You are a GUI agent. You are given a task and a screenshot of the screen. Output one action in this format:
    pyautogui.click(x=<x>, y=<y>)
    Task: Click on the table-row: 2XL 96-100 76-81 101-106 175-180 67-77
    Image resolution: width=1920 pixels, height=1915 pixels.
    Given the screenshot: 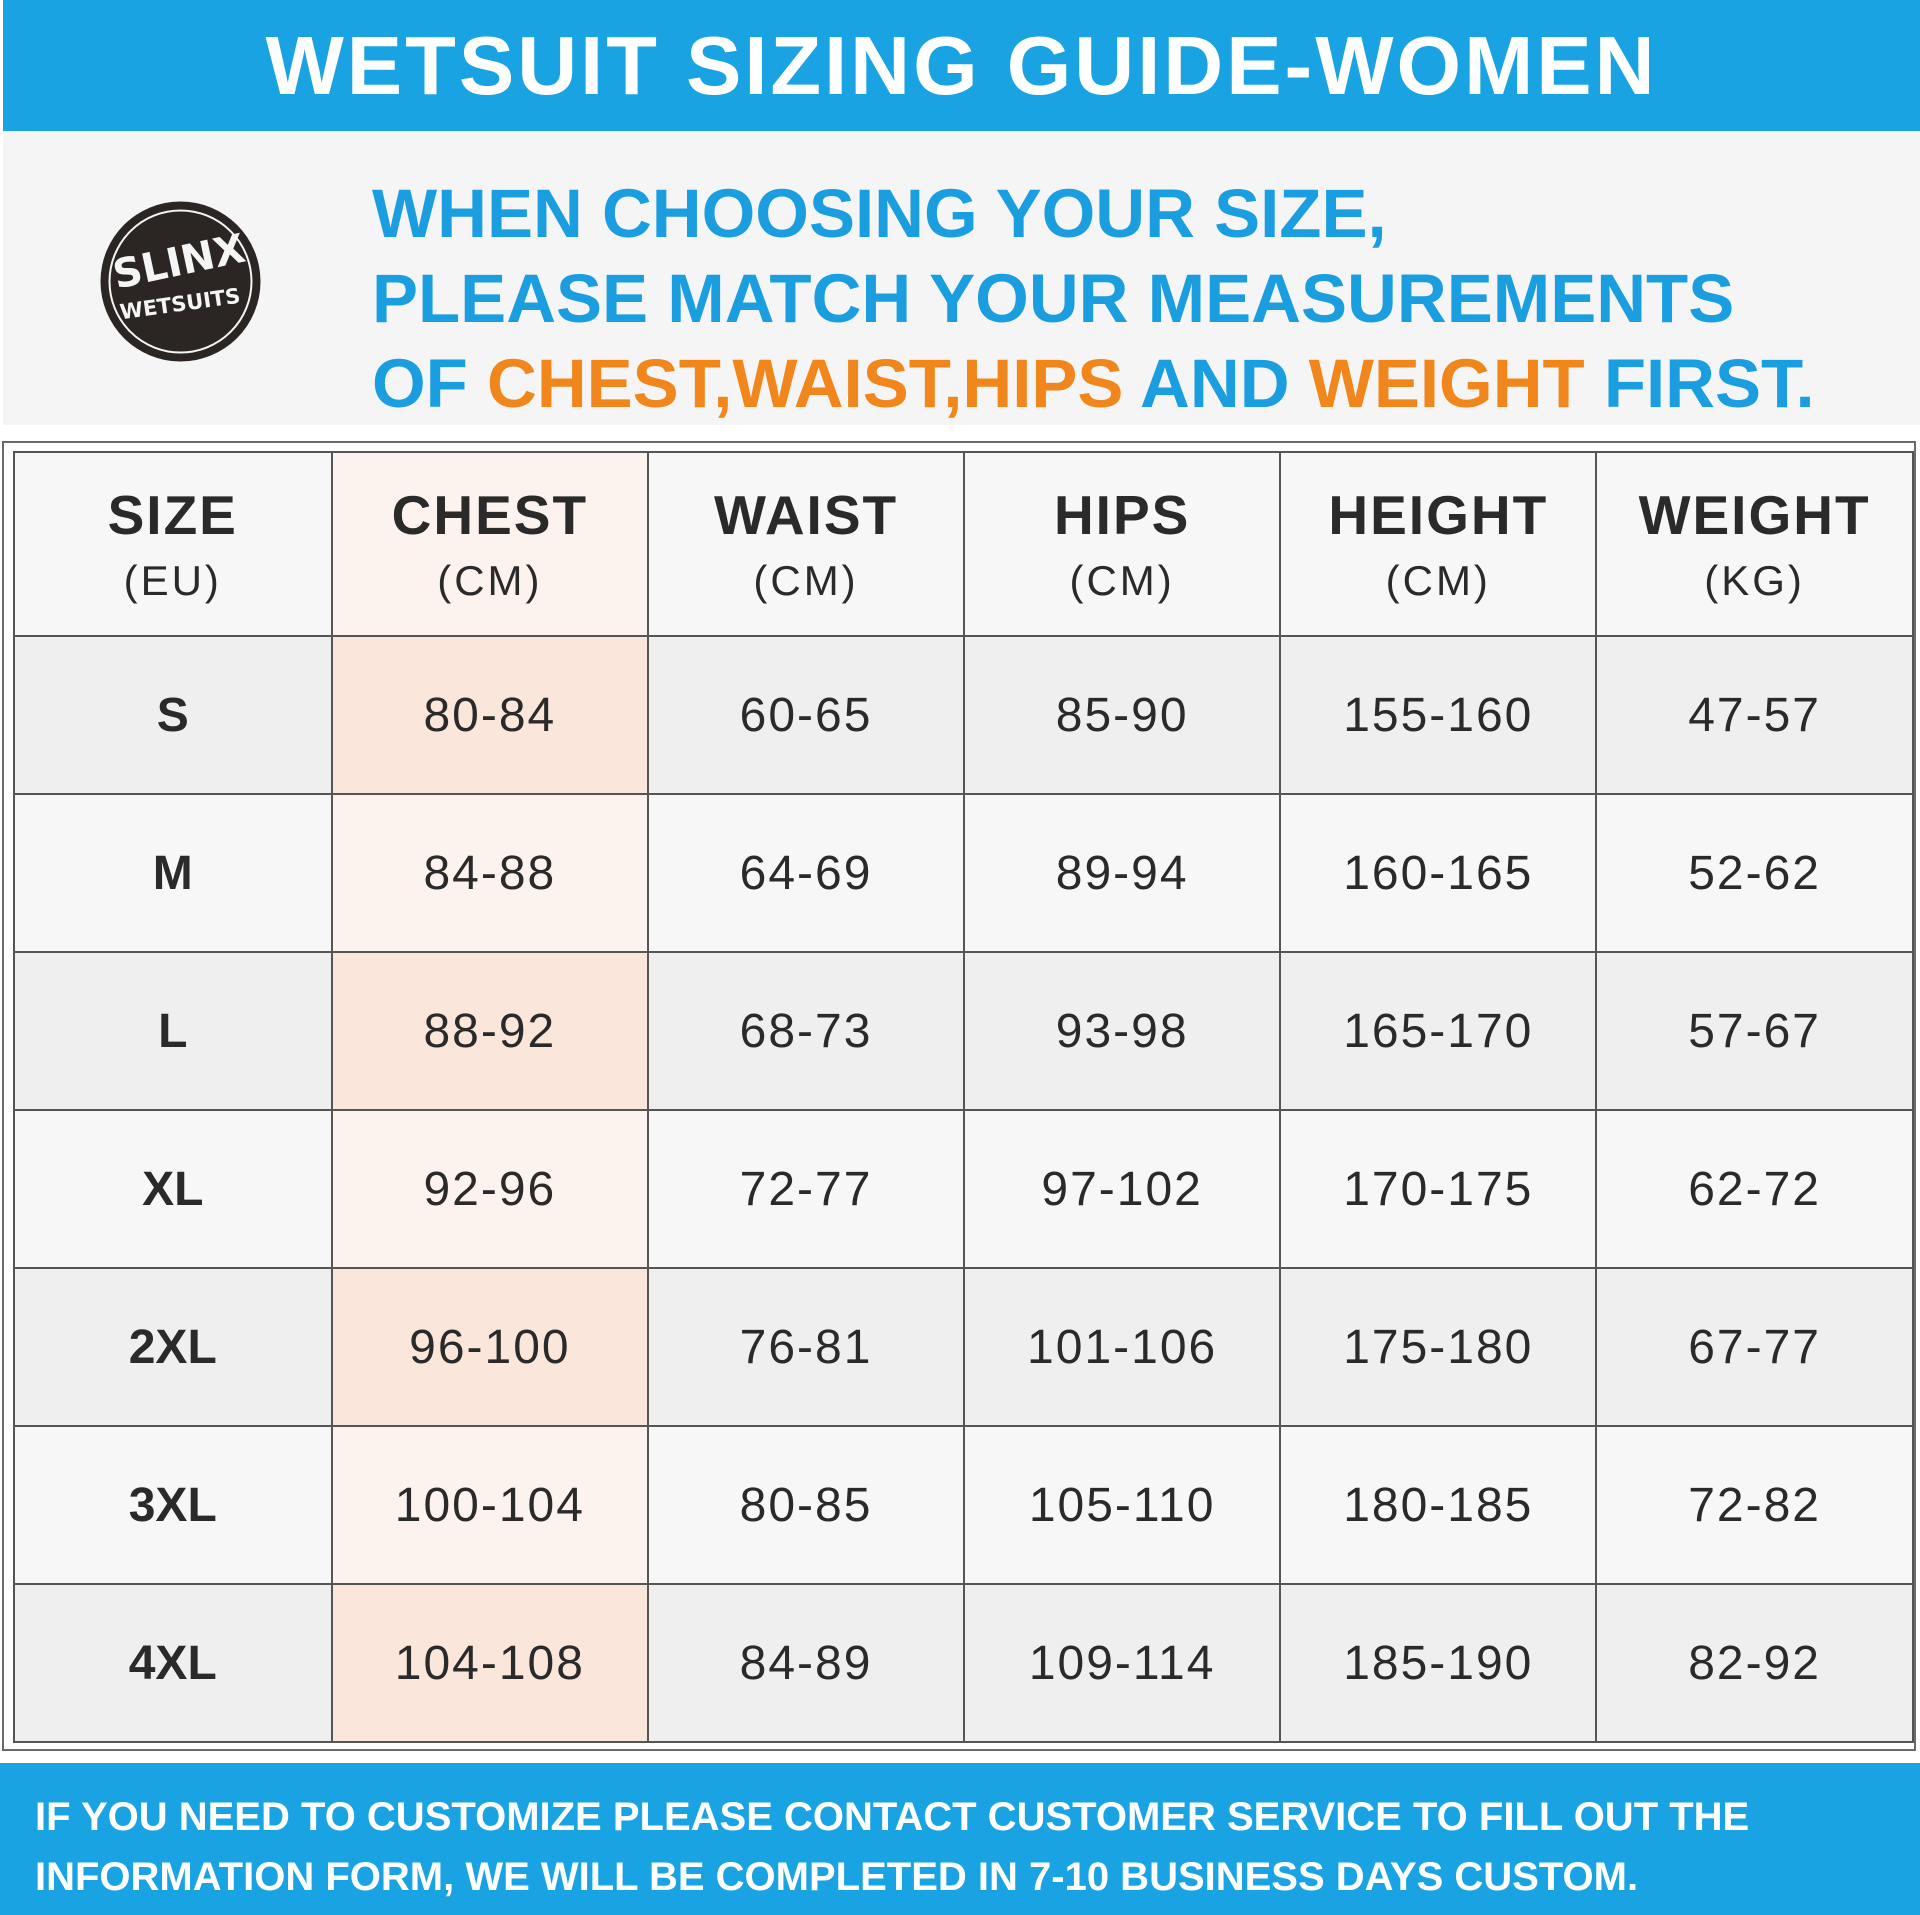 What is the action you would take?
    pyautogui.click(x=963, y=1347)
    